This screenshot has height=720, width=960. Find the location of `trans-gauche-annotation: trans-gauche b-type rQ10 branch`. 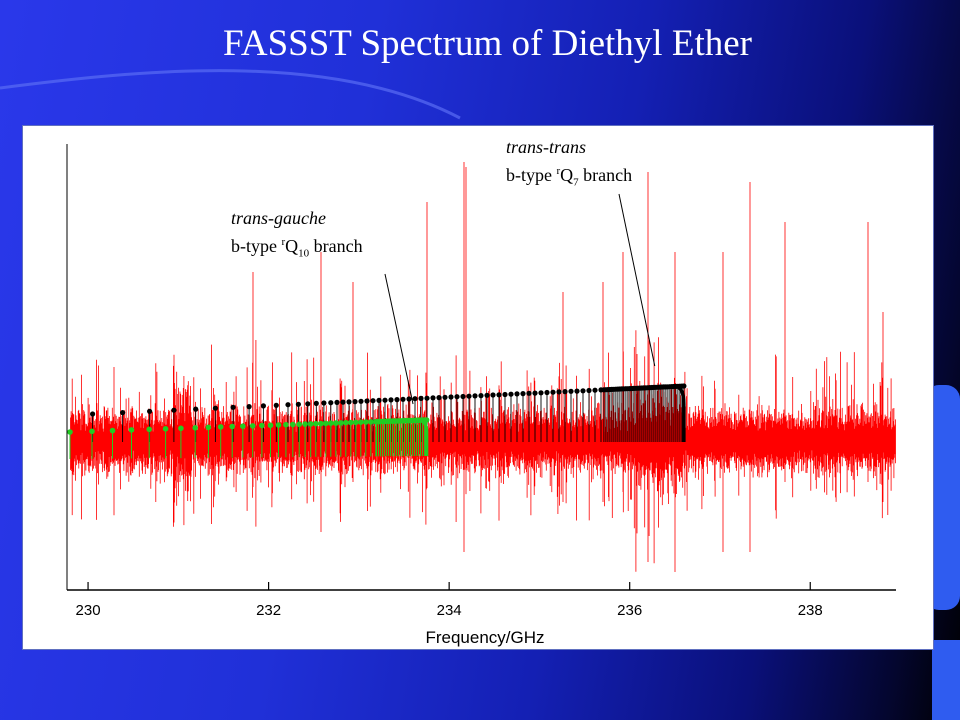

trans-gauche-annotation: trans-gauche b-type rQ10 branch is located at coordinates (297, 236).